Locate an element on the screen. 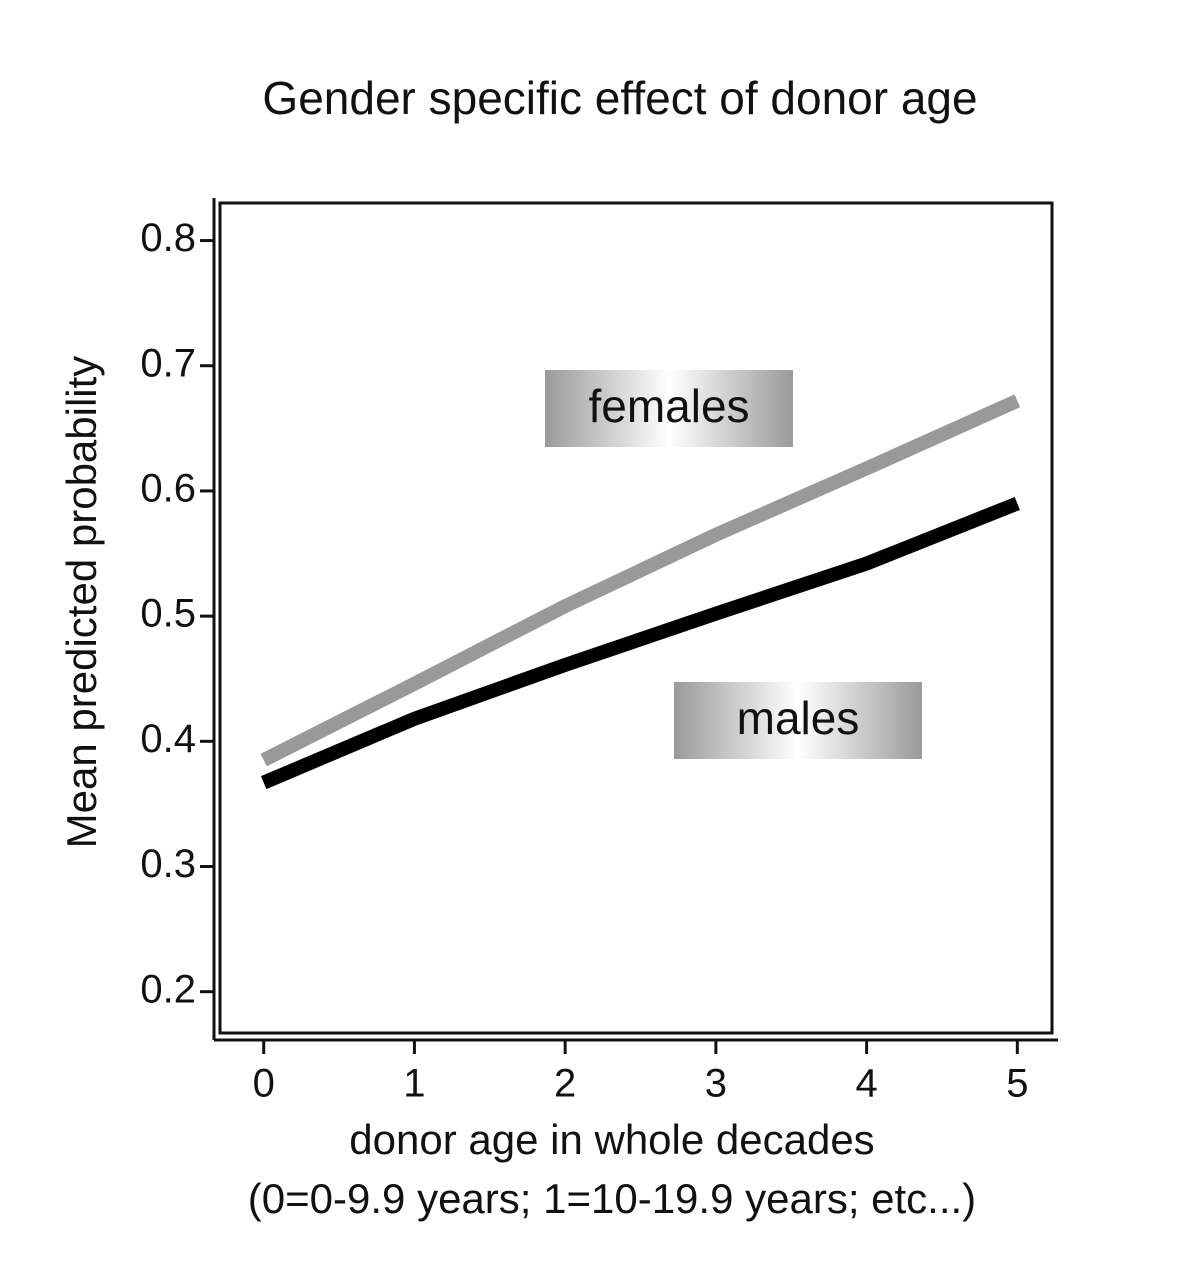  series-label: females is located at coordinates (668, 406).